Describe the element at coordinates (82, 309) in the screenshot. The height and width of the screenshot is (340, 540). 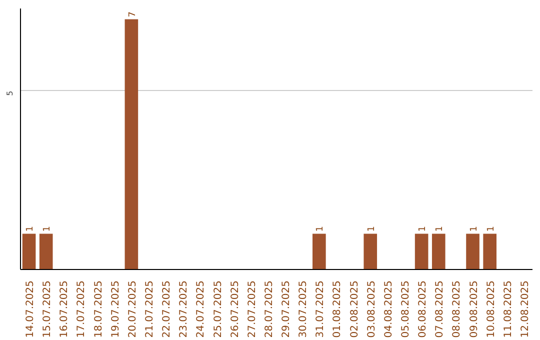
I see `x-tick-label: 17.07.2025` at that location.